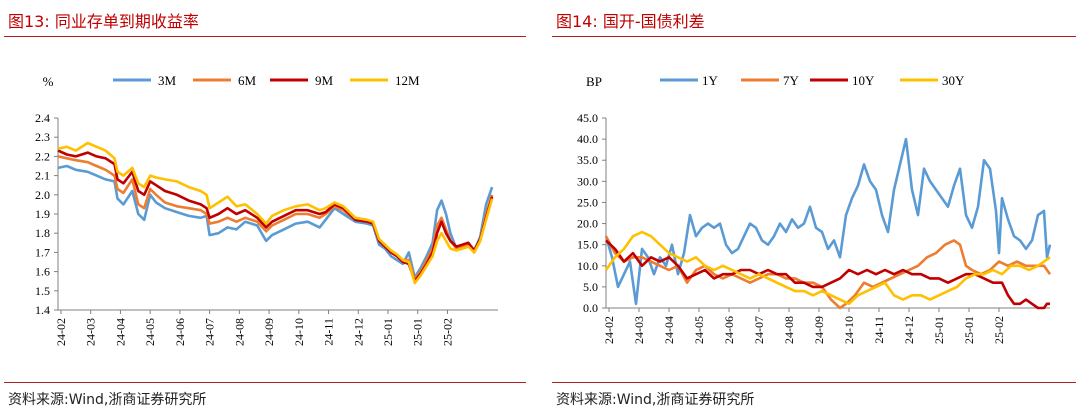  What do you see at coordinates (275, 221) in the screenshot?
I see `series-line-3M` at bounding box center [275, 221].